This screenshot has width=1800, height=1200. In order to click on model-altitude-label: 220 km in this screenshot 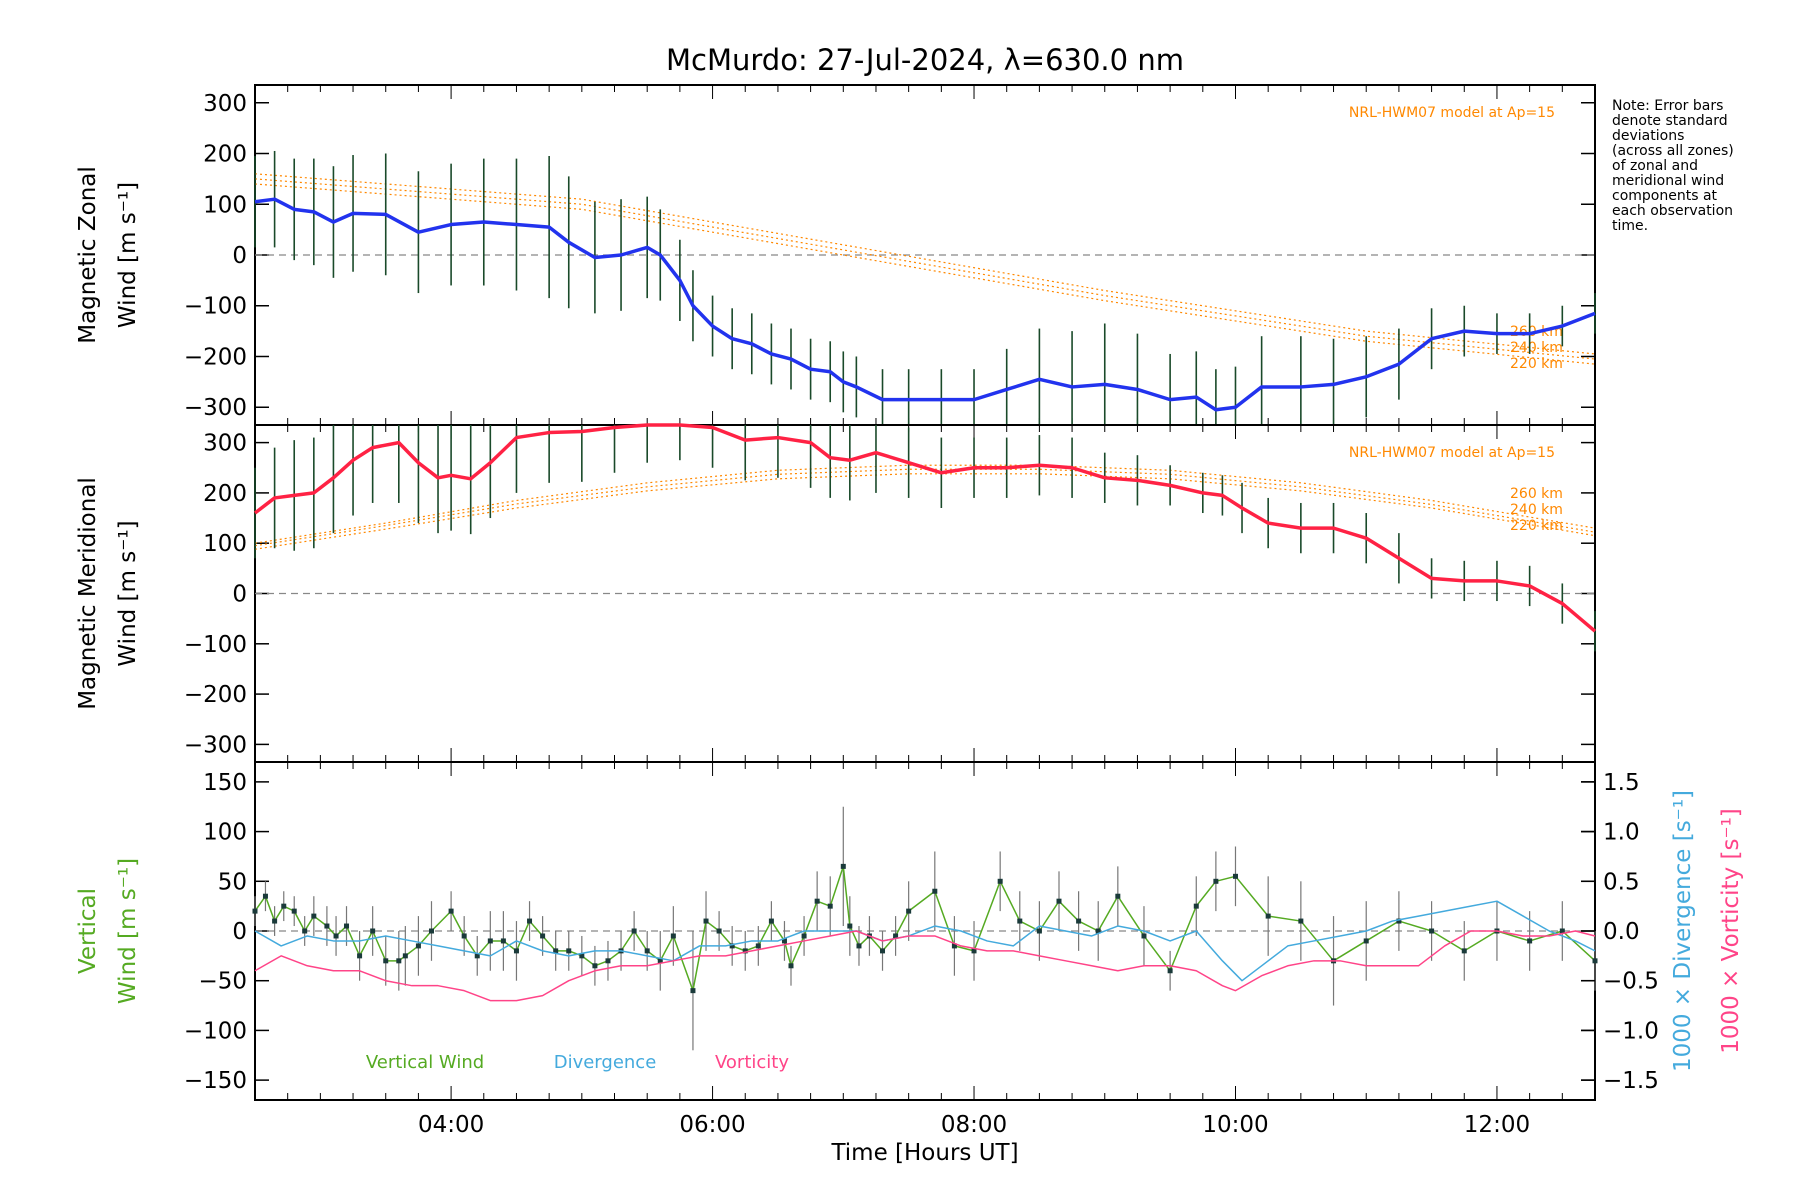, I will do `click(1536, 526)`.